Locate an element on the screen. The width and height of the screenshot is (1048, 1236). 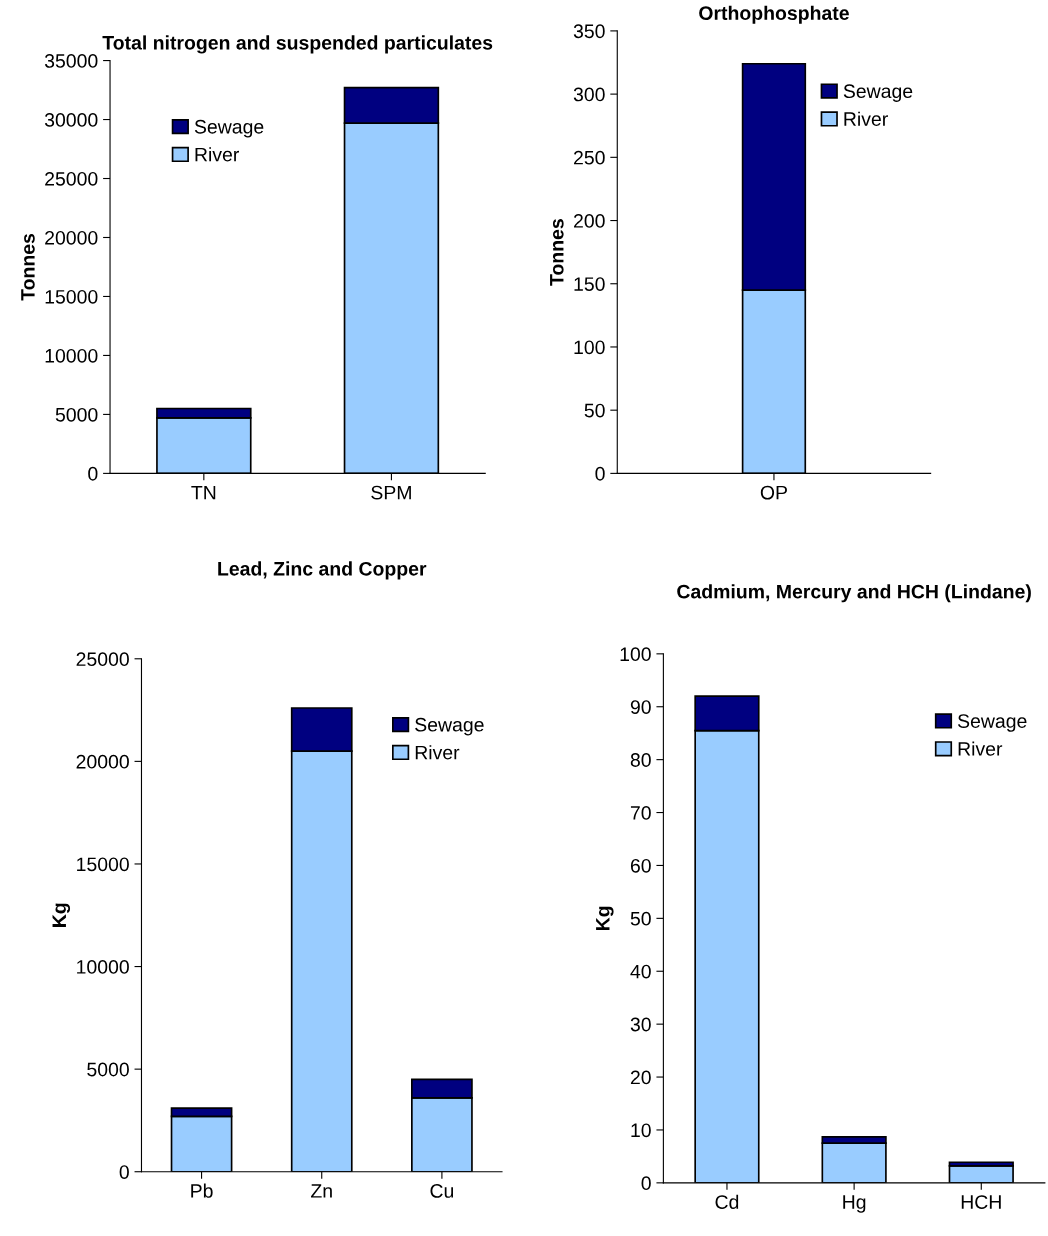
y-tick-label: 300 is located at coordinates (589, 94).